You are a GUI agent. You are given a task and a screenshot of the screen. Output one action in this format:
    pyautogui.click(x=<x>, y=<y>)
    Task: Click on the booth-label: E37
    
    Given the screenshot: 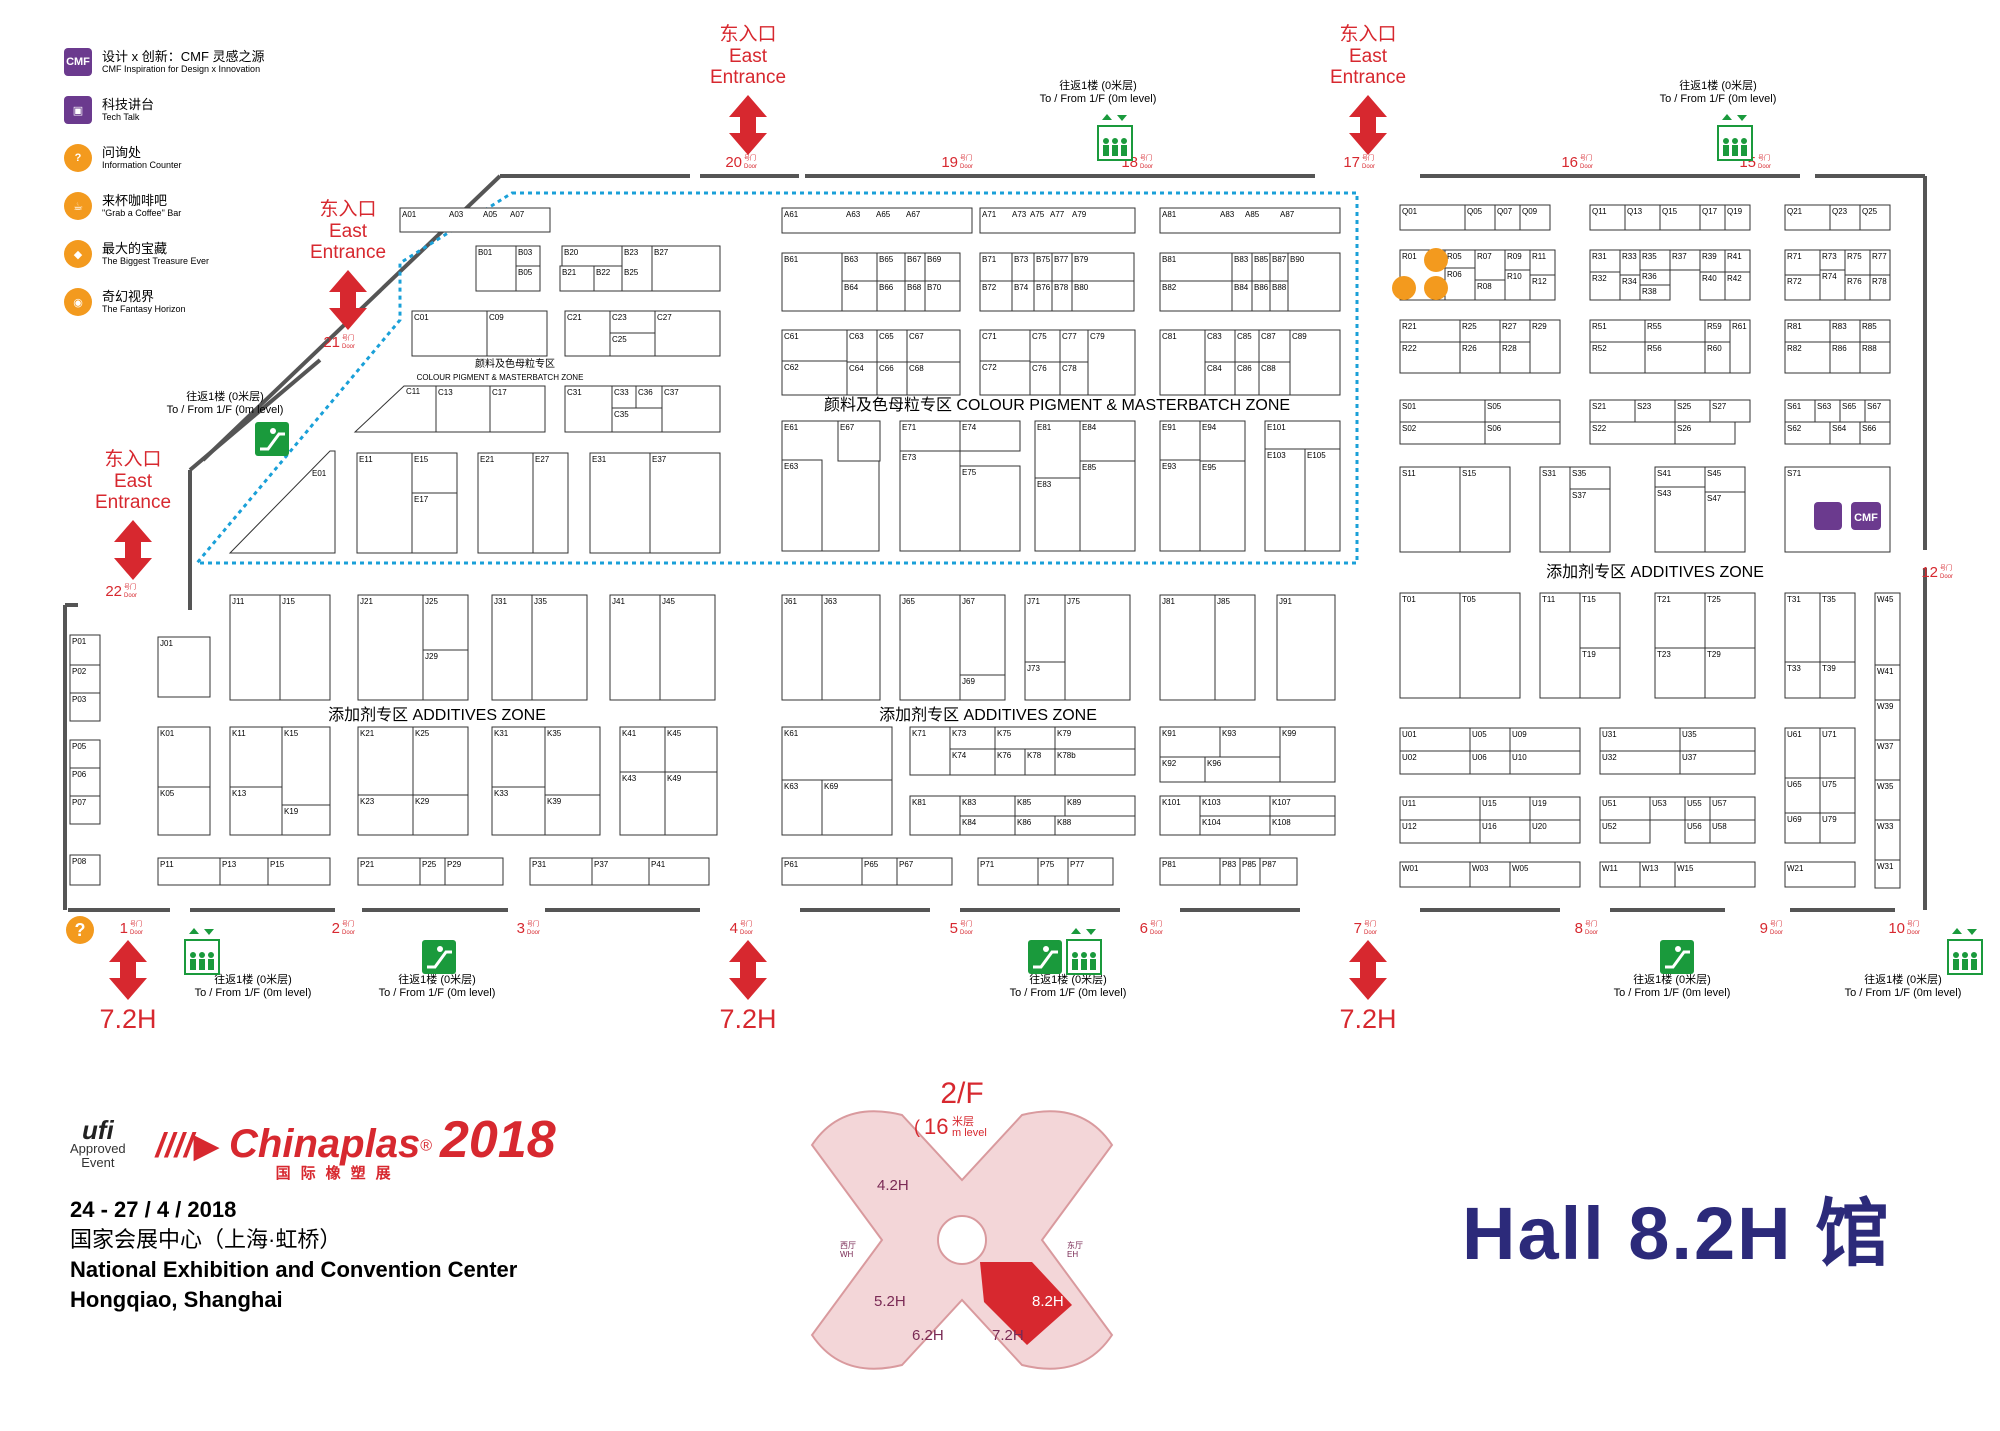 What is the action you would take?
    pyautogui.click(x=659, y=459)
    